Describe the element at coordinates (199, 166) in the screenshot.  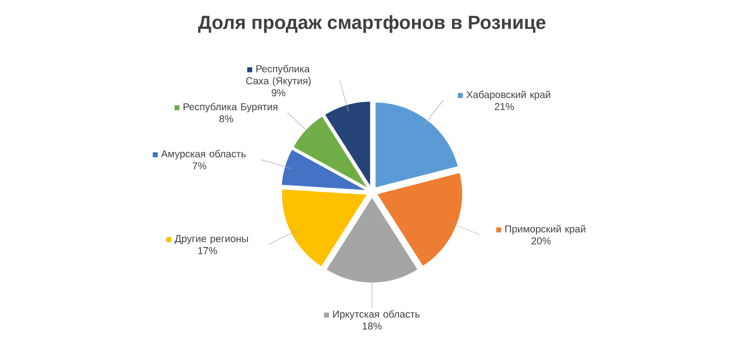
I see `data-label: 7%` at that location.